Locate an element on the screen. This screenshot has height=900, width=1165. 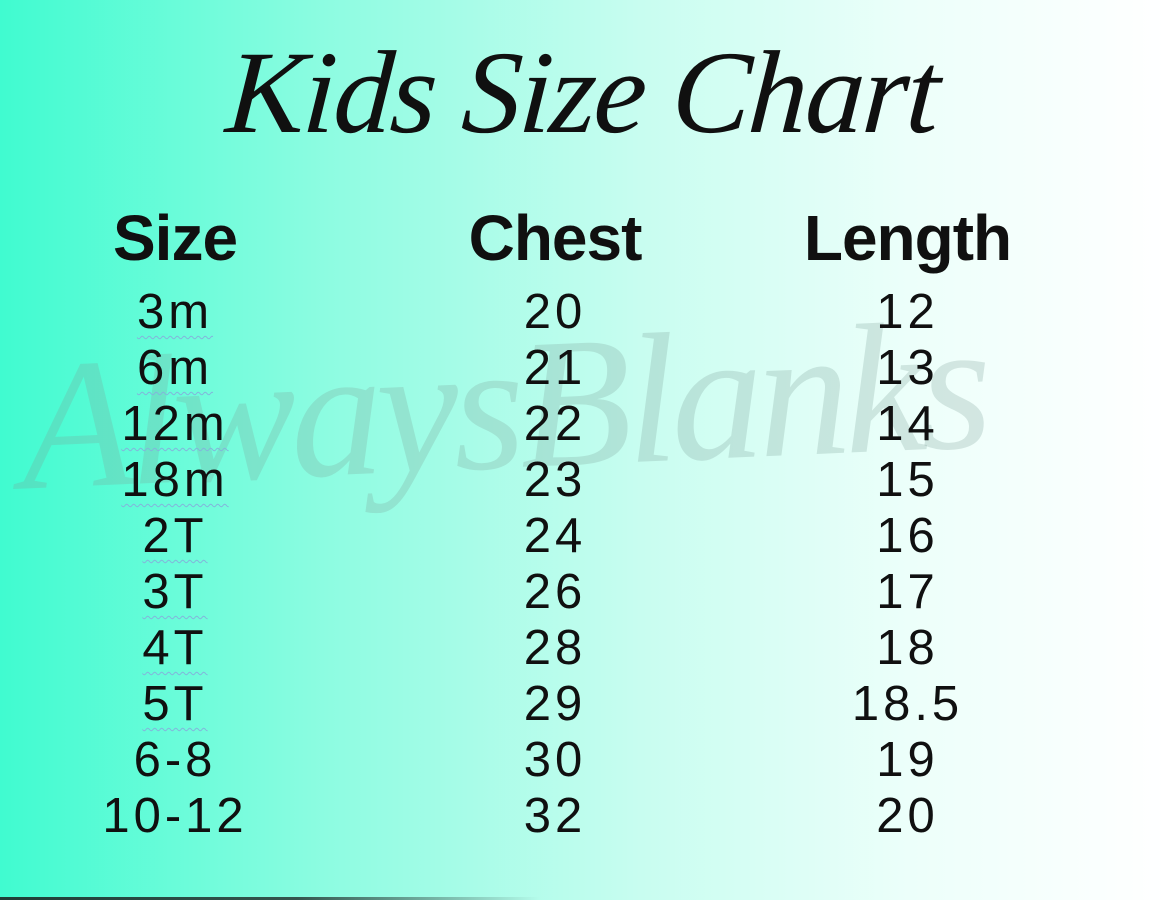
chest-value: 22 is located at coordinates (555, 424).